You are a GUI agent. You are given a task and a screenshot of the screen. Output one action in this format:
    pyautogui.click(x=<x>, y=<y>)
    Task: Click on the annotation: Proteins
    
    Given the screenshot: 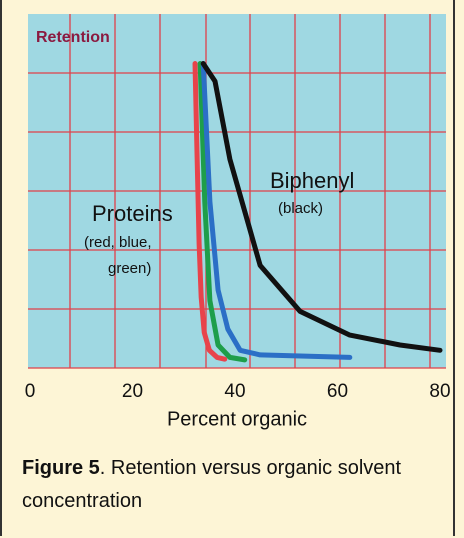 What is the action you would take?
    pyautogui.click(x=132, y=213)
    